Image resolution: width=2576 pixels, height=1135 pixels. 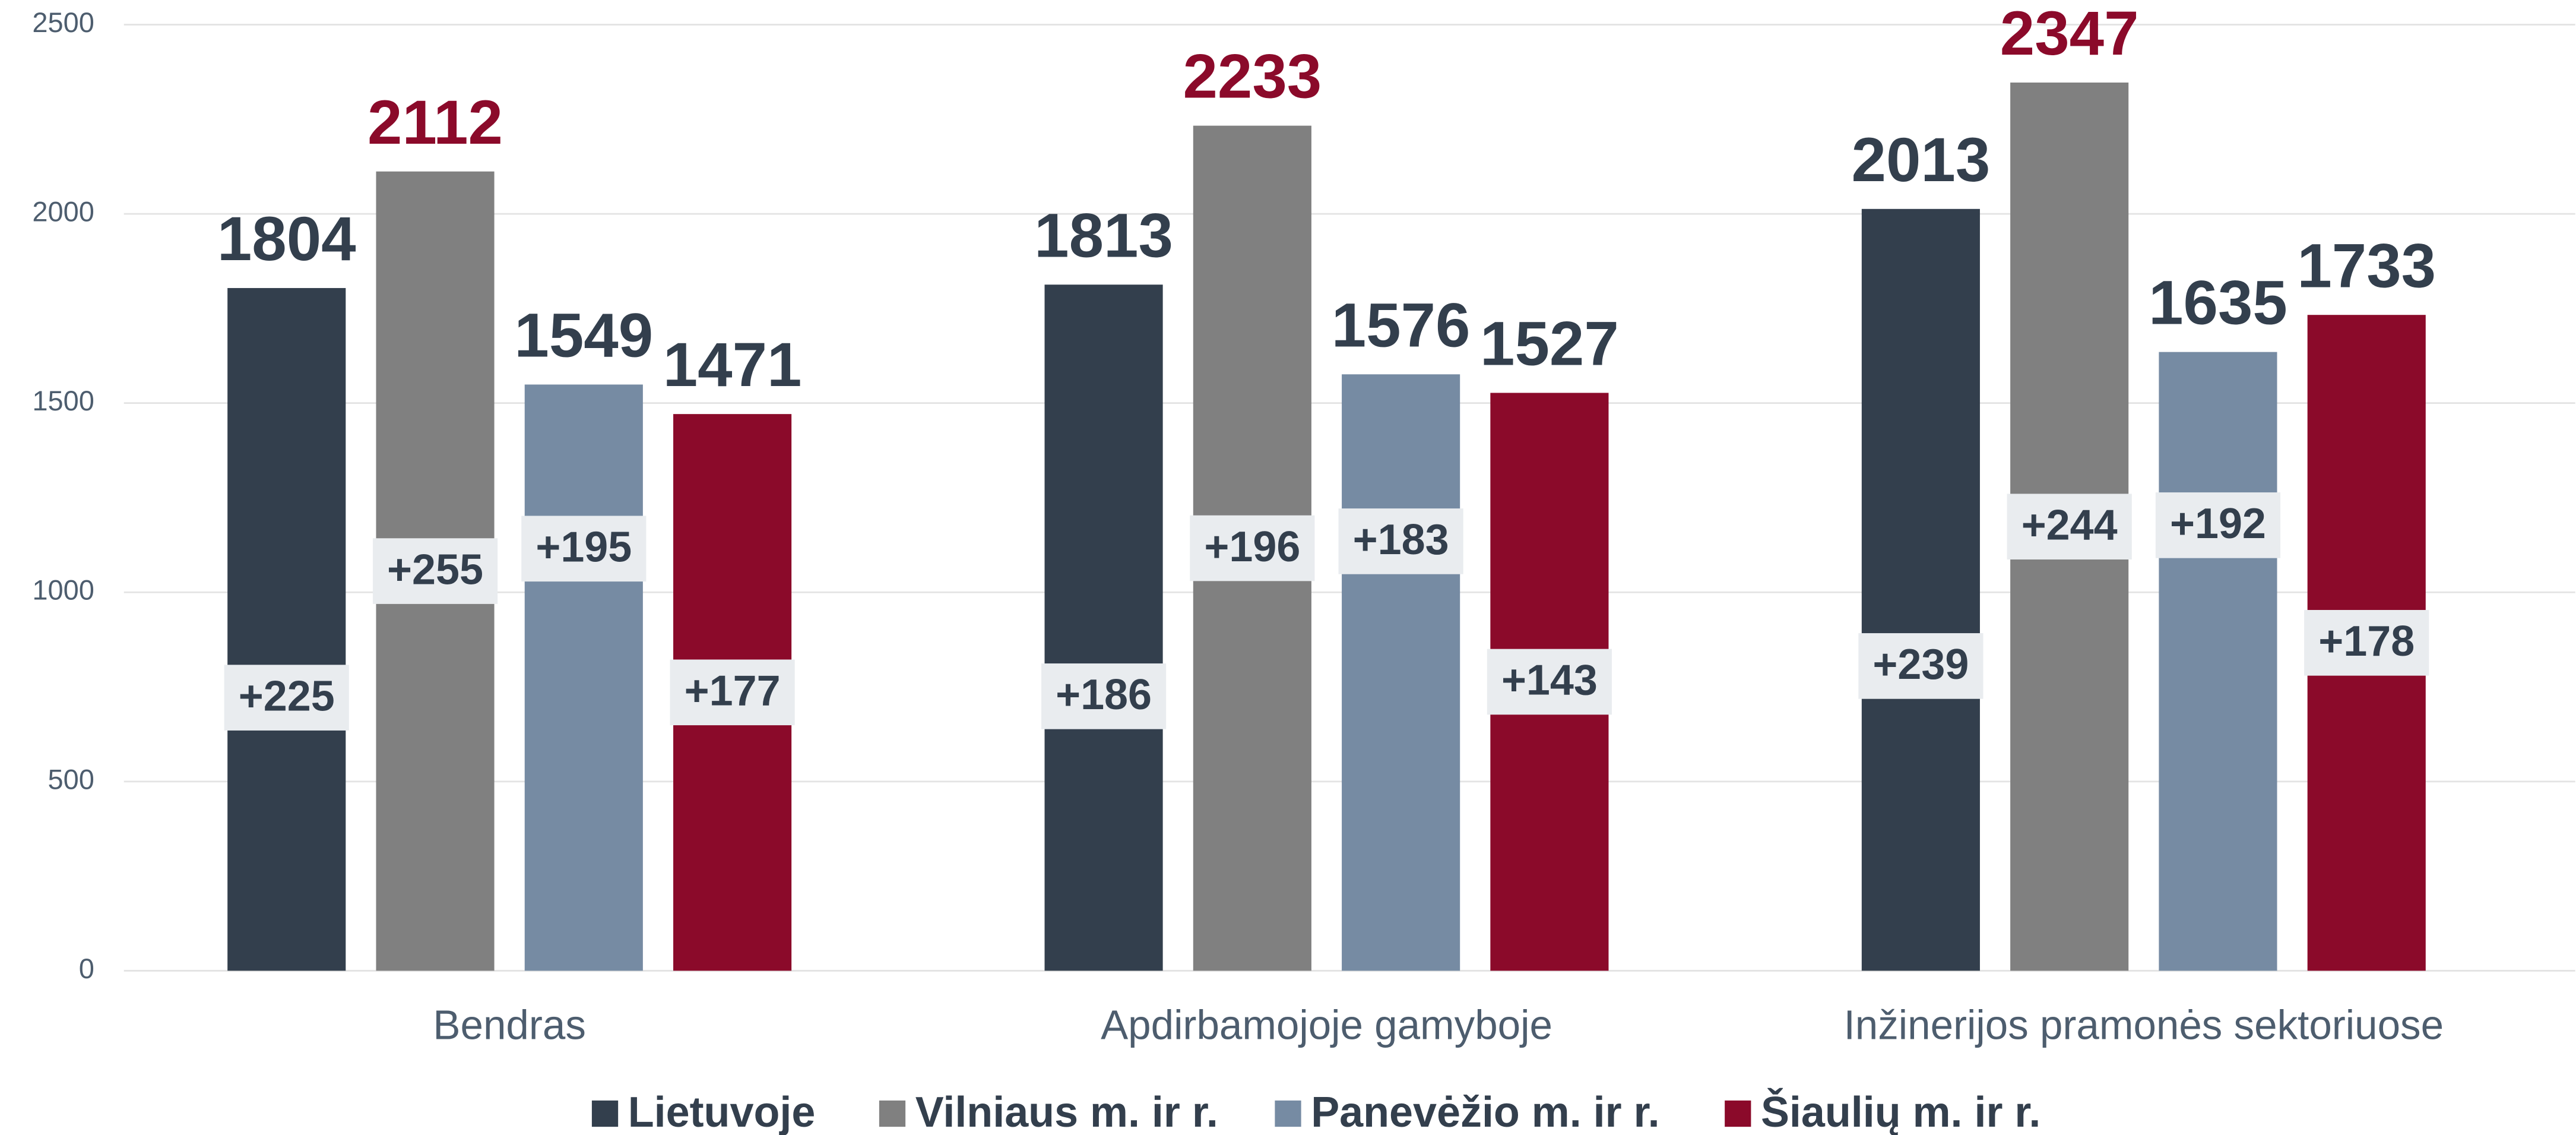 I want to click on annotation: +143, so click(x=1549, y=680).